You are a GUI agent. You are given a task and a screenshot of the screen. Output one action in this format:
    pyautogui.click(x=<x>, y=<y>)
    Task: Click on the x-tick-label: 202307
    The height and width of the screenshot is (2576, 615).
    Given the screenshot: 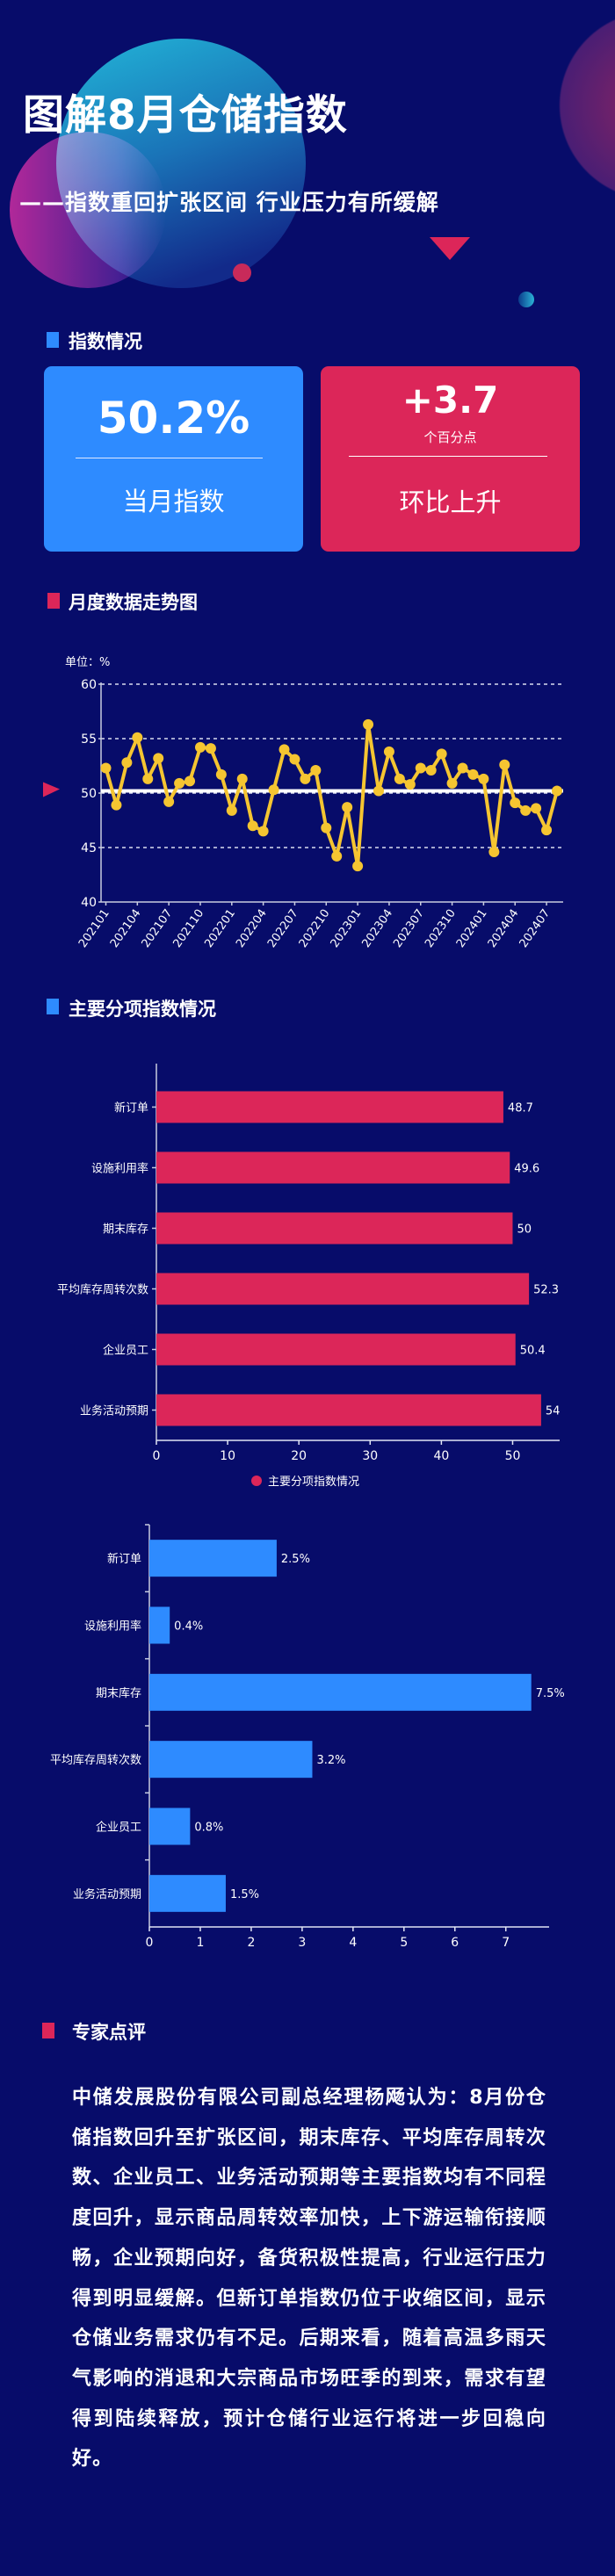 What is the action you would take?
    pyautogui.click(x=409, y=928)
    